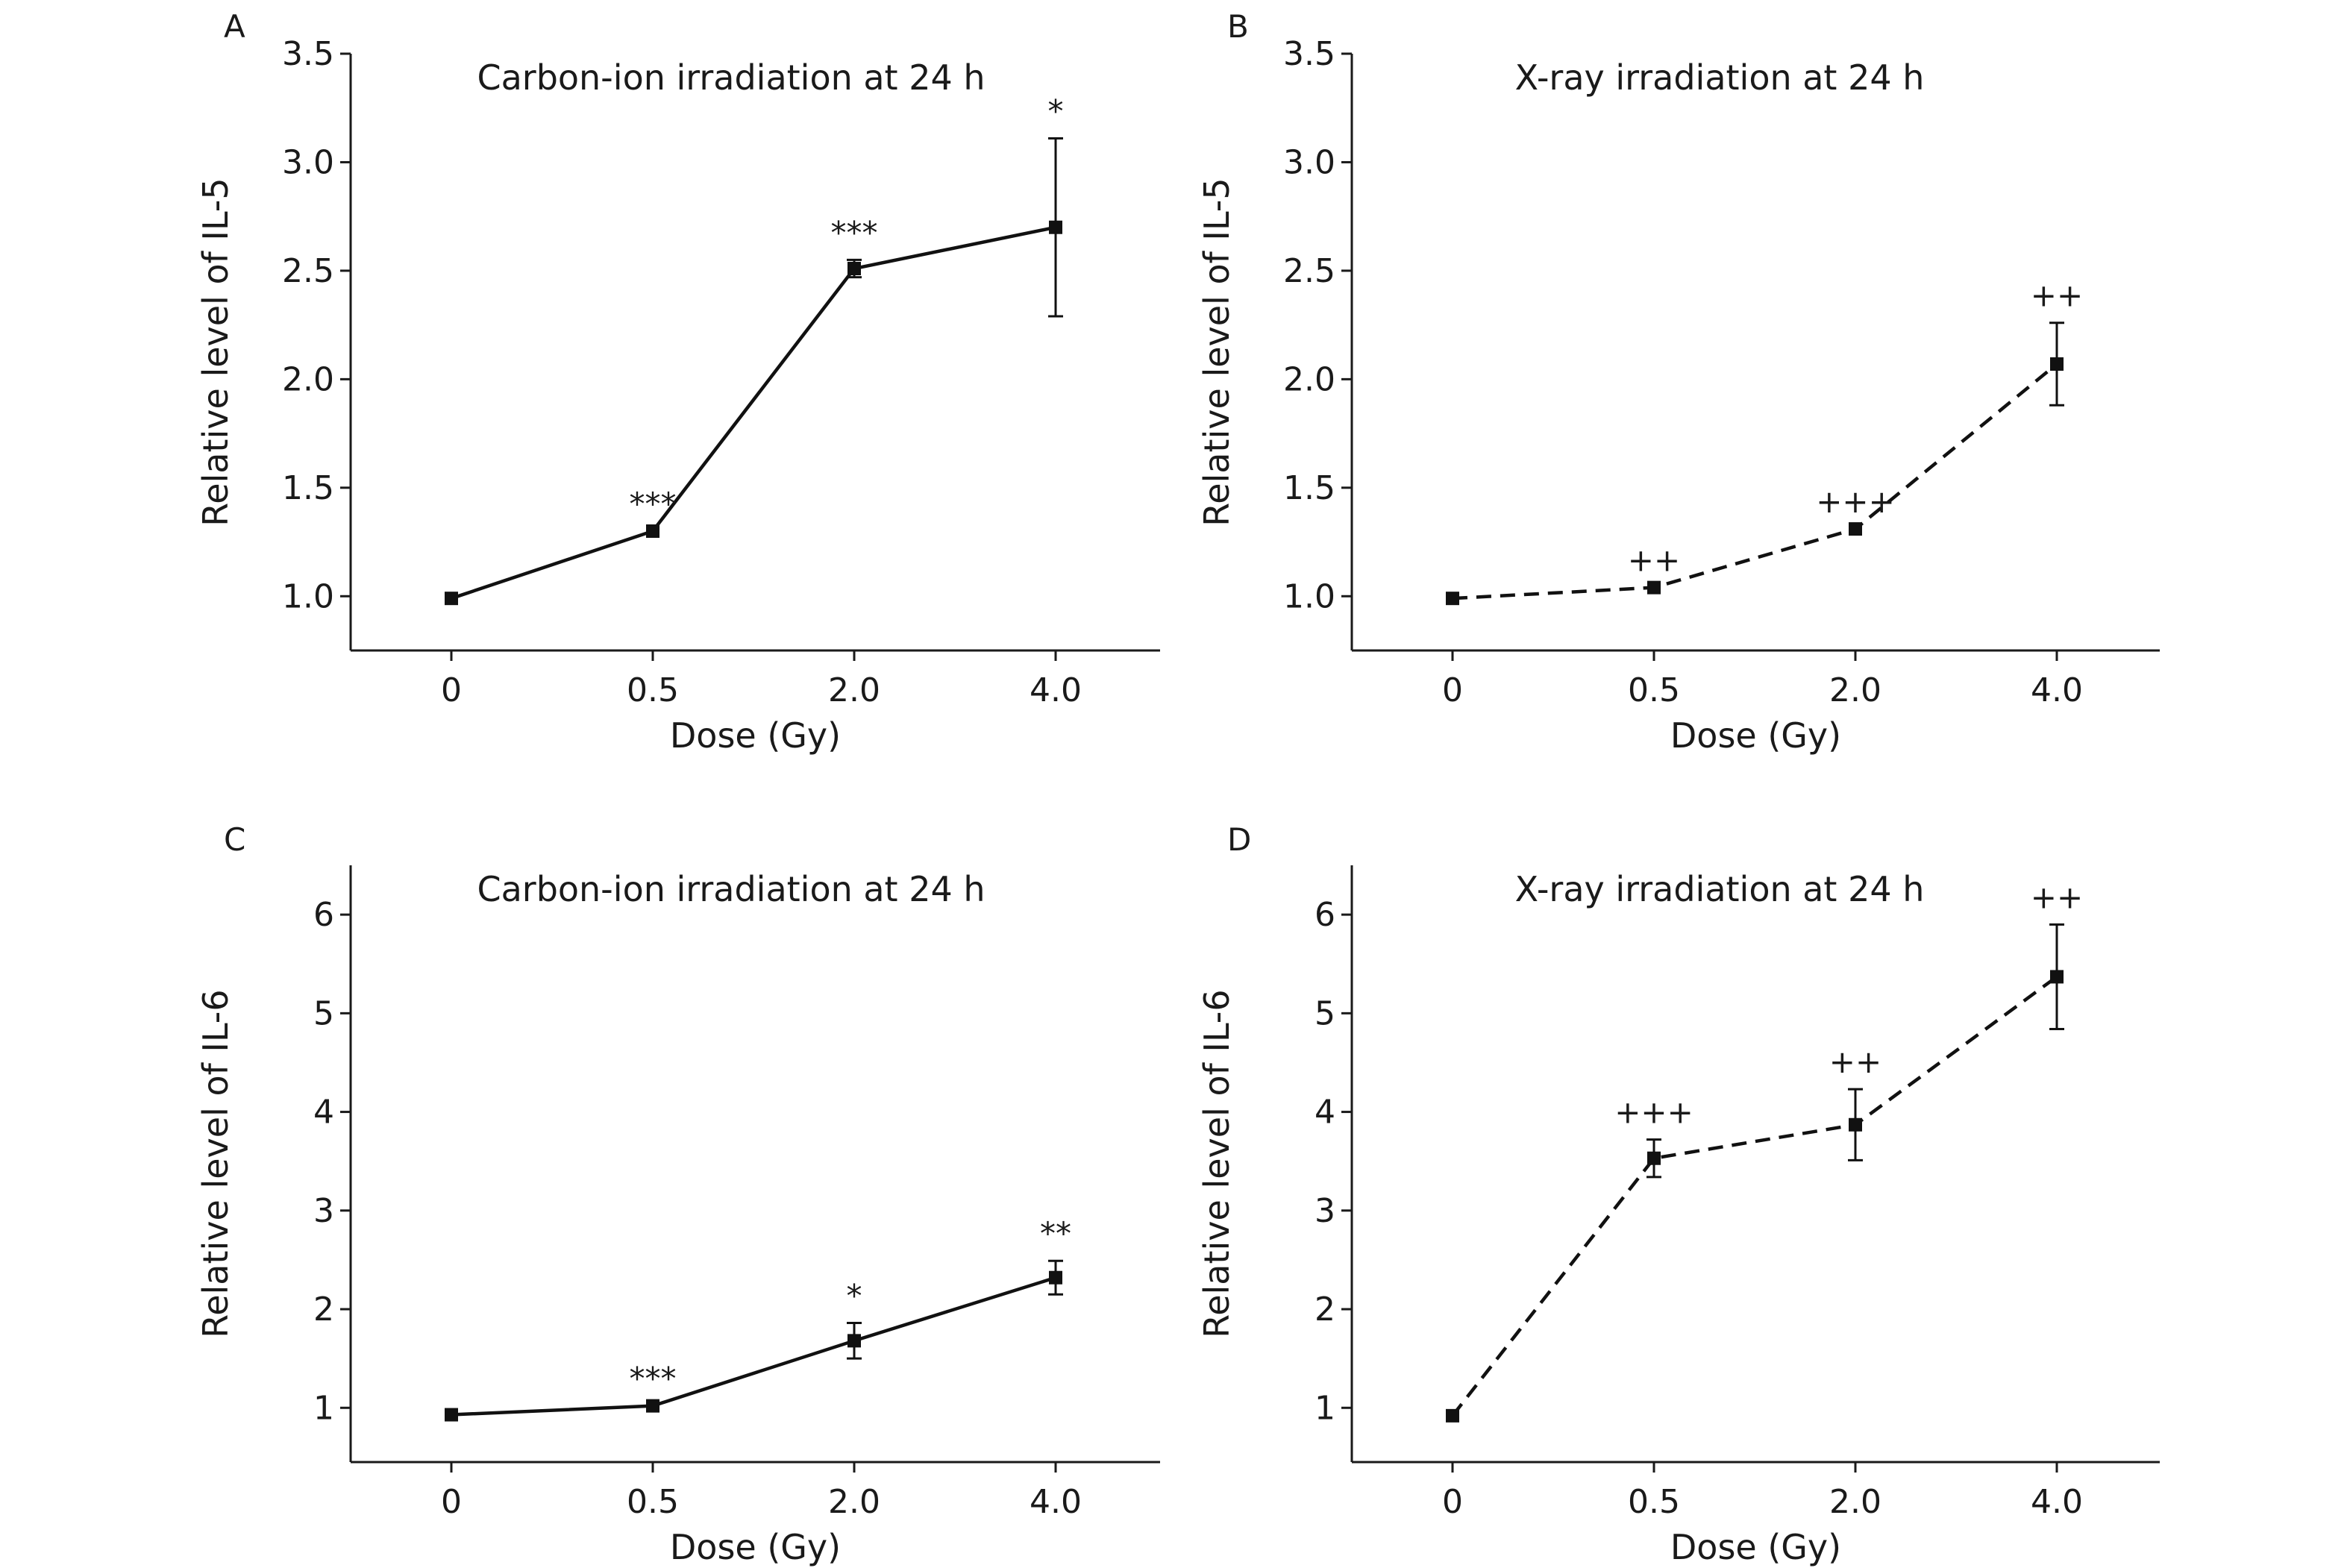  Describe the element at coordinates (1239, 839) in the screenshot. I see `panel-letter: D` at that location.